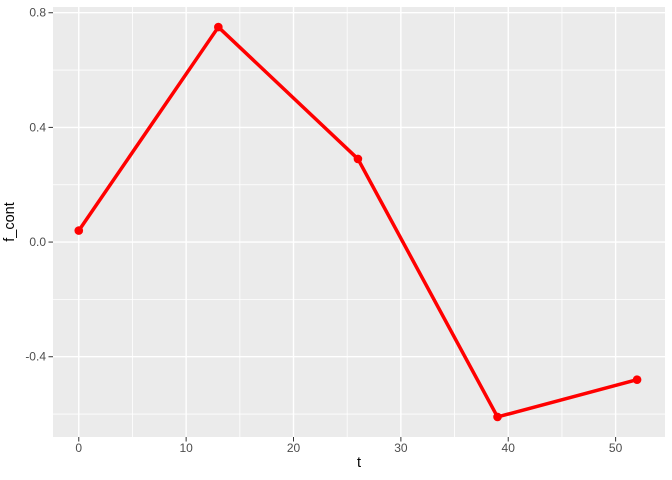 The width and height of the screenshot is (672, 480). Describe the element at coordinates (37, 127) in the screenshot. I see `y-tick-label: 0.4` at that location.